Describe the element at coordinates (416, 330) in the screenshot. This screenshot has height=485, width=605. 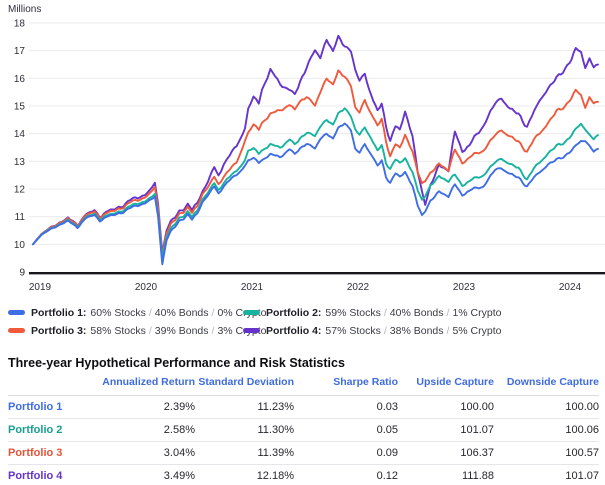
I see `legend-allocation-part: 38% Bonds` at that location.